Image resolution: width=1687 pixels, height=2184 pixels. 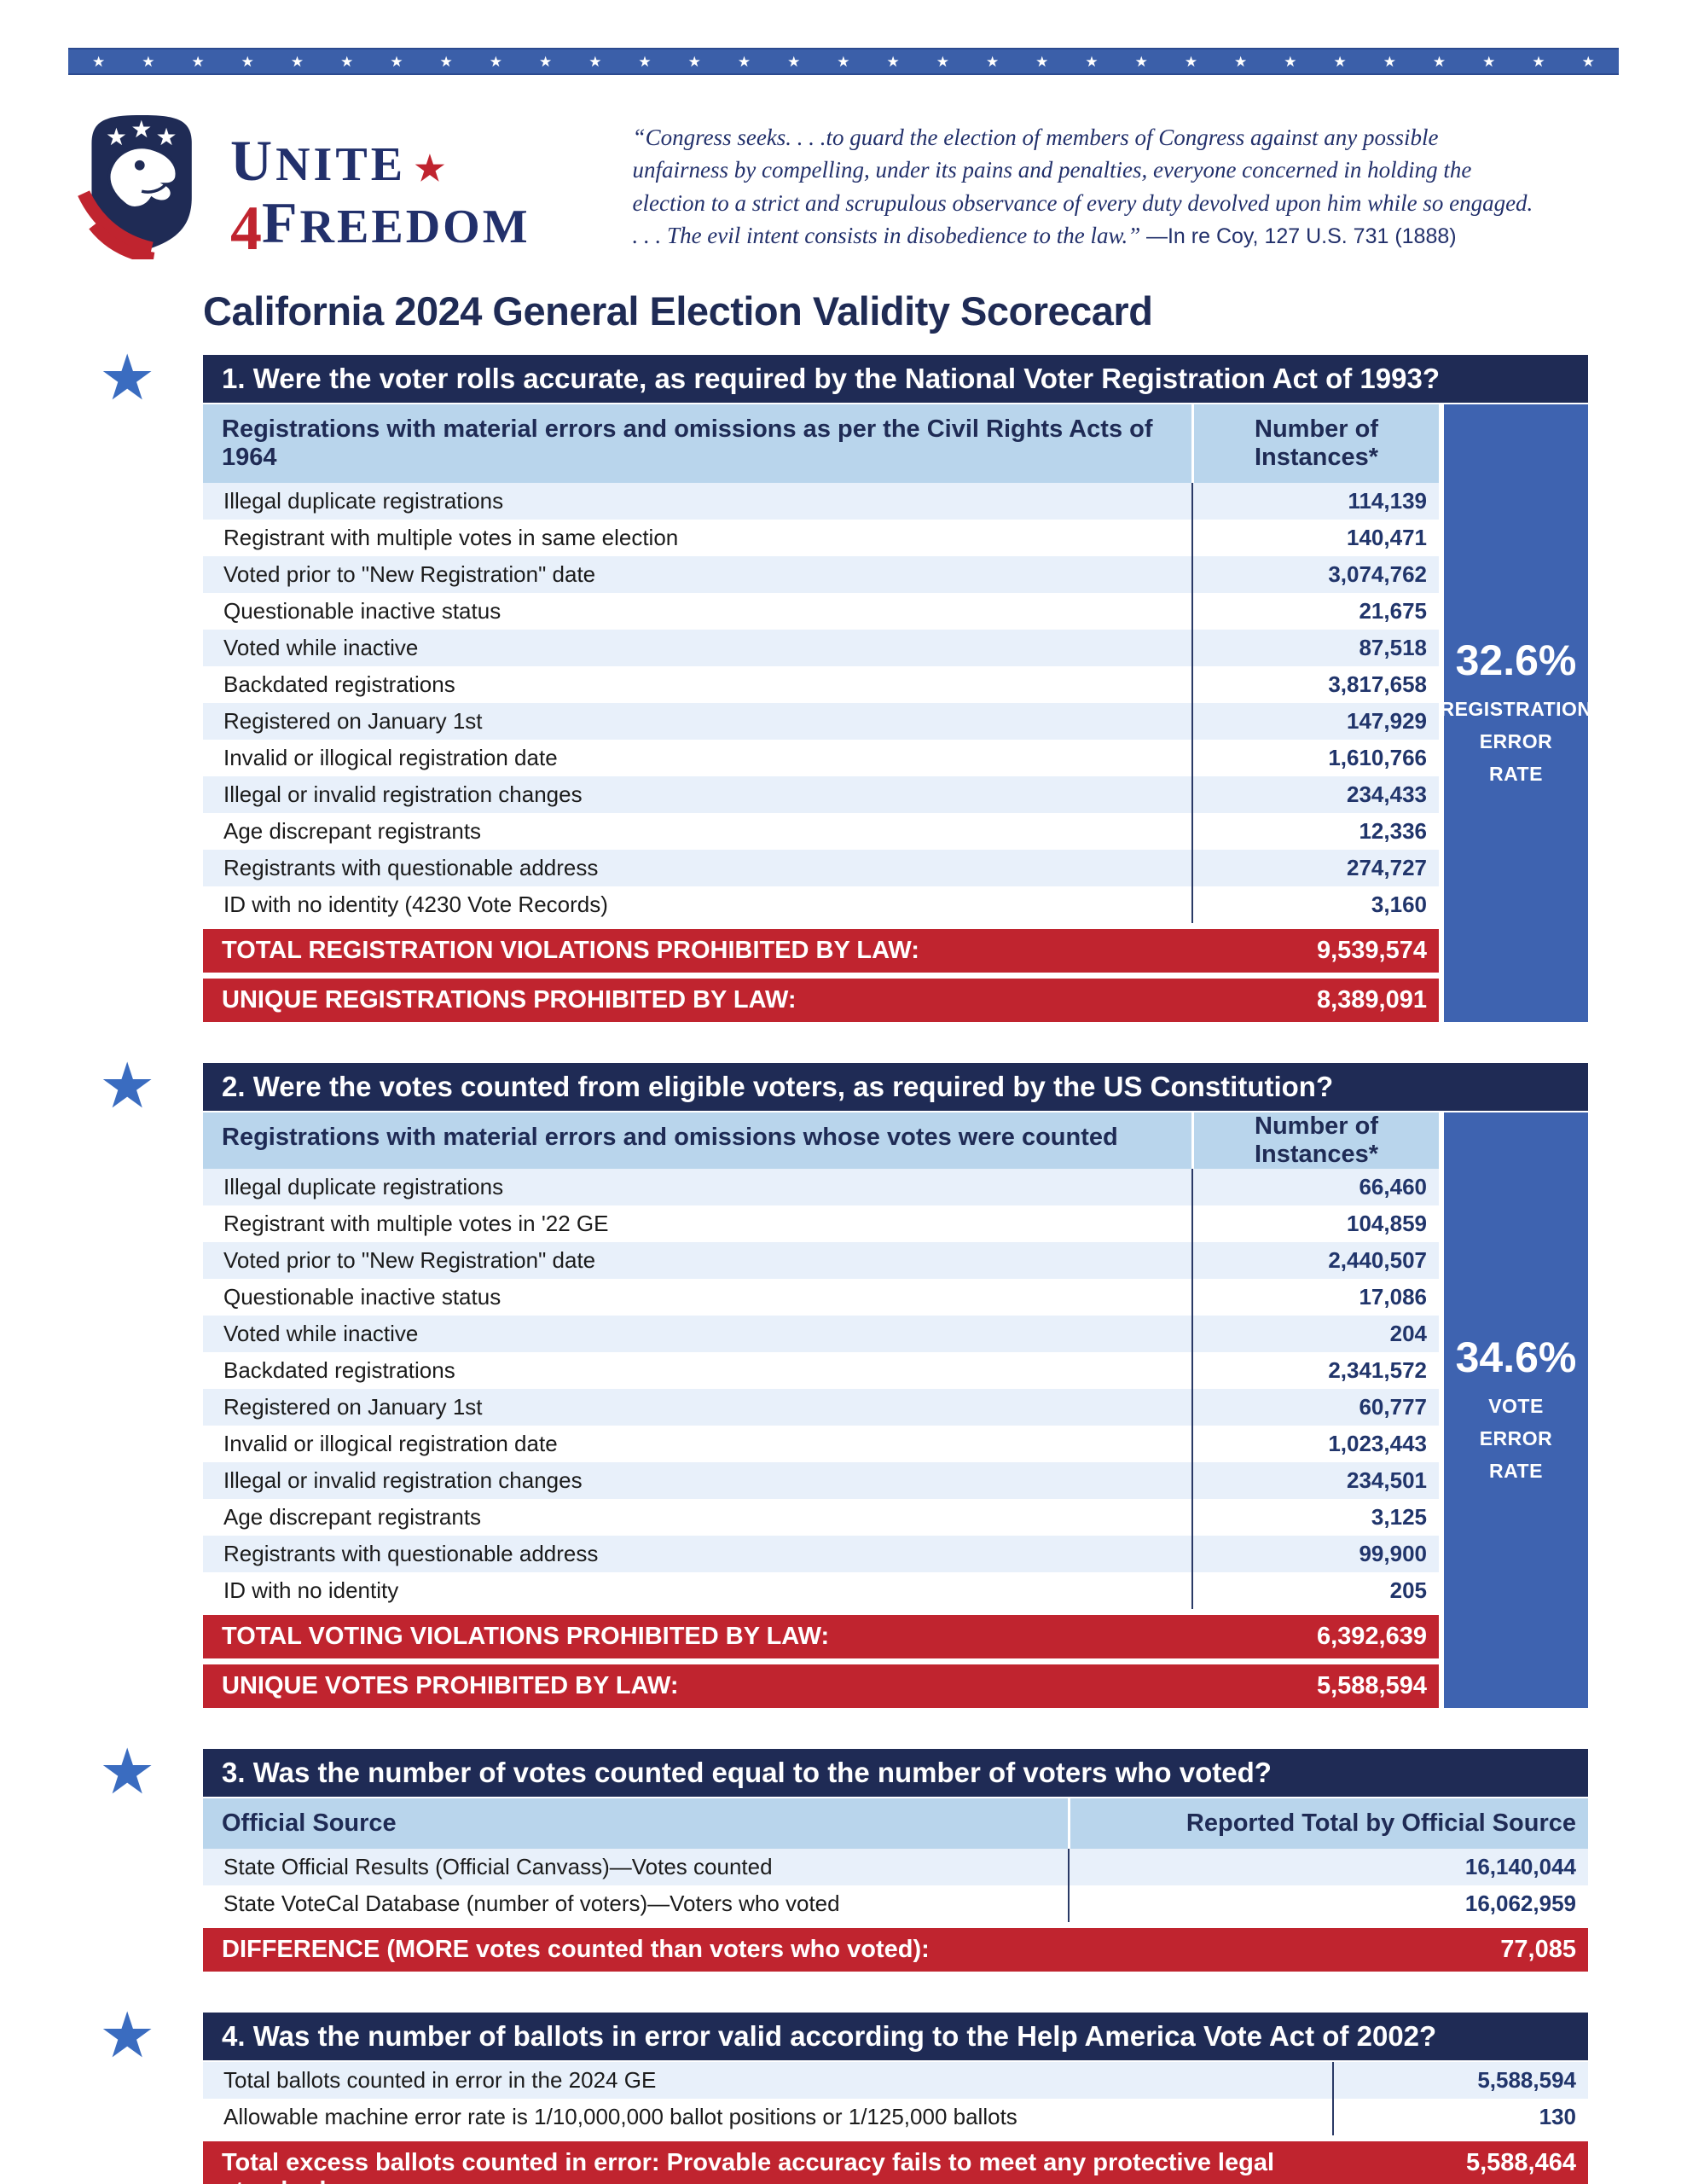 I want to click on column-header-left: Official Source, so click(x=309, y=1823).